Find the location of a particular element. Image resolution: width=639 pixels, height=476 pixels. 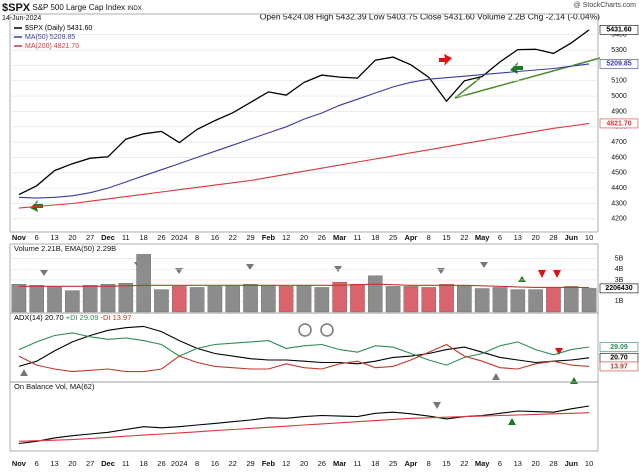

panel-frame is located at coordinates (304, 416).